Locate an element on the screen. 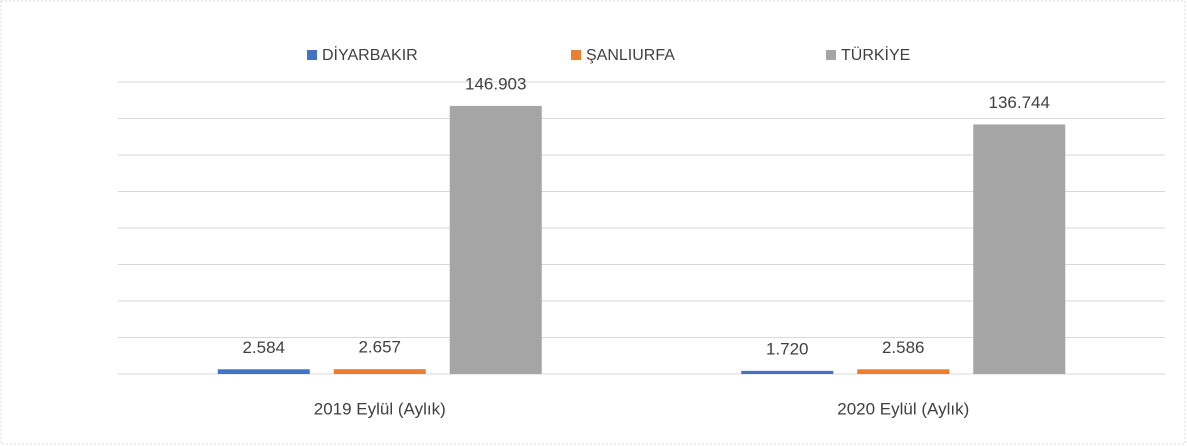  data-label: 2.584 is located at coordinates (263, 347).